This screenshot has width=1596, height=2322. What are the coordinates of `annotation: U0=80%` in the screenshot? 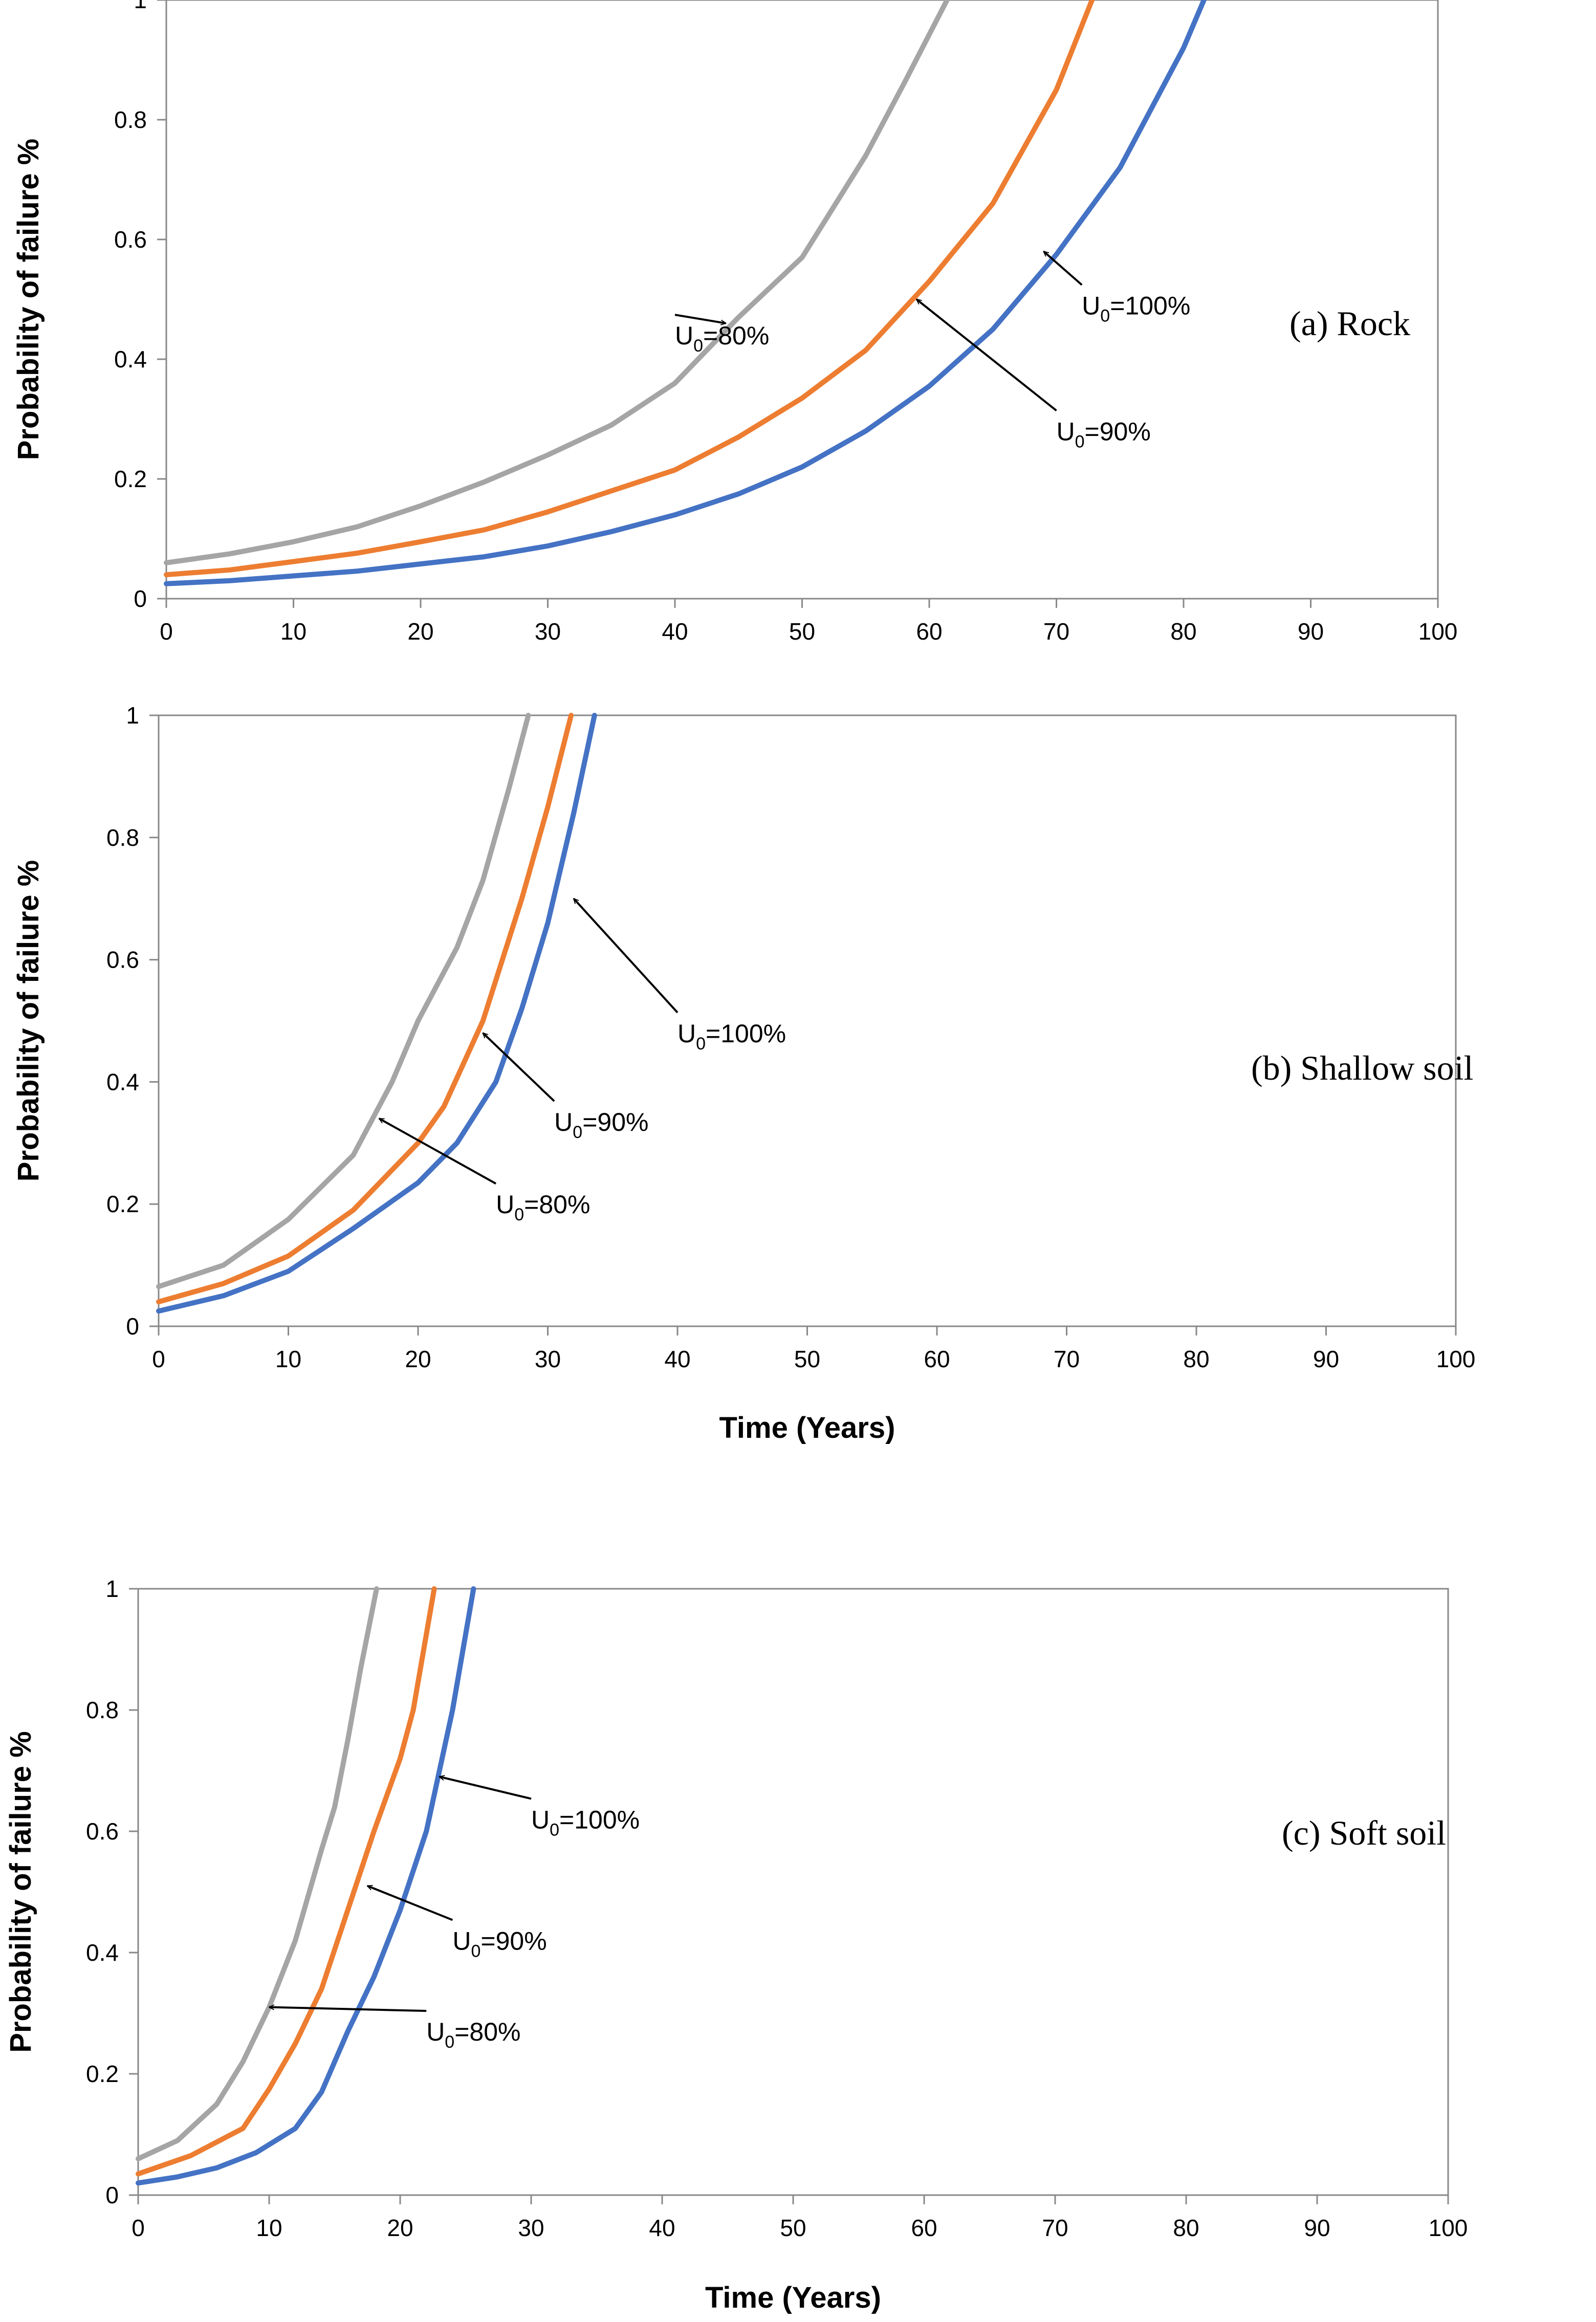 It's located at (721, 335).